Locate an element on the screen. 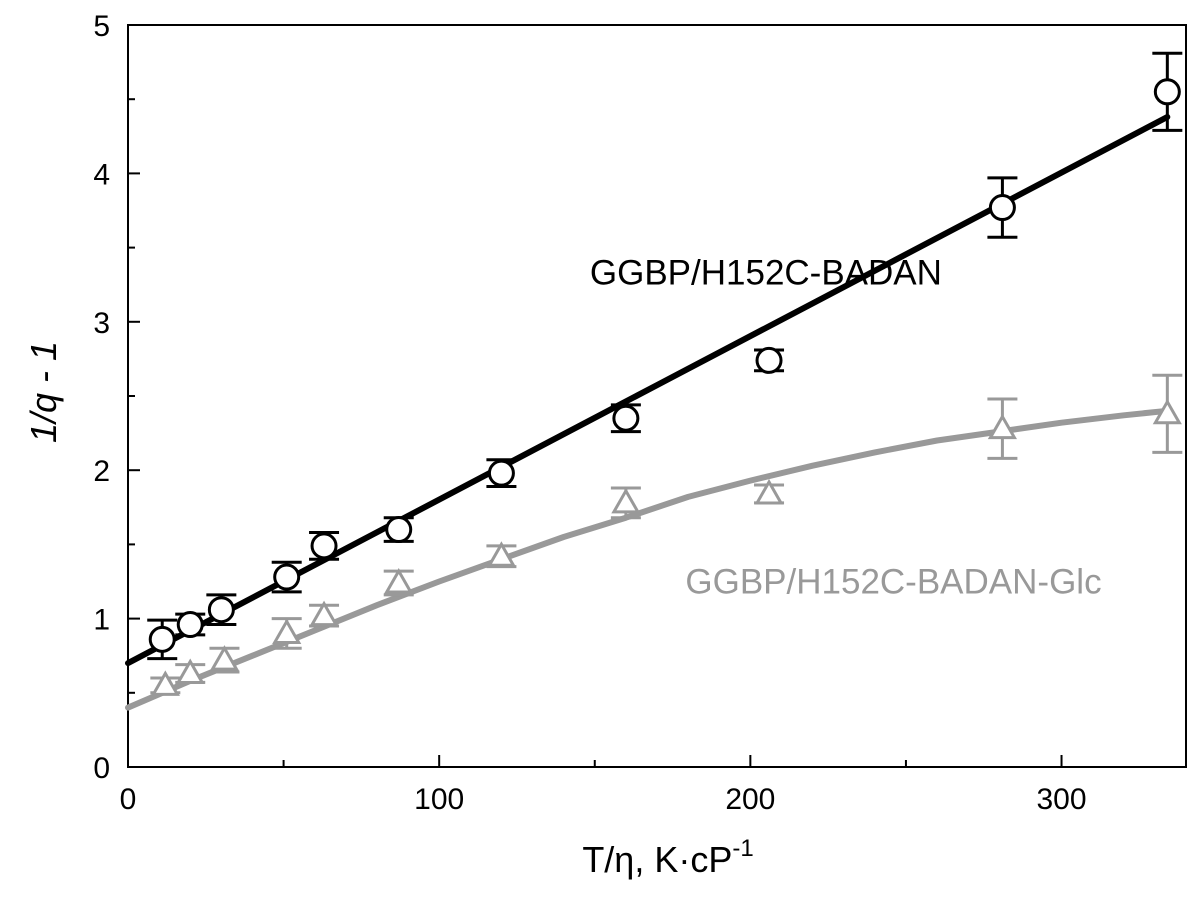  x-axis-title-superscript: -1 is located at coordinates (742, 848).